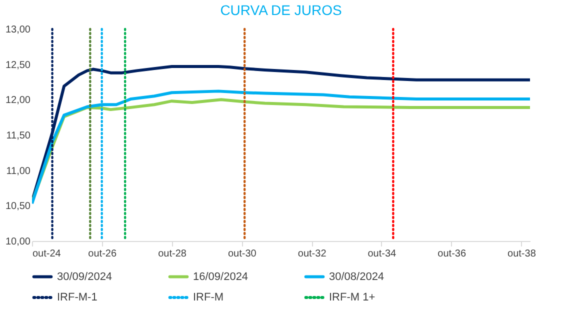  I want to click on legend-label: 16/09/2024, so click(220, 276).